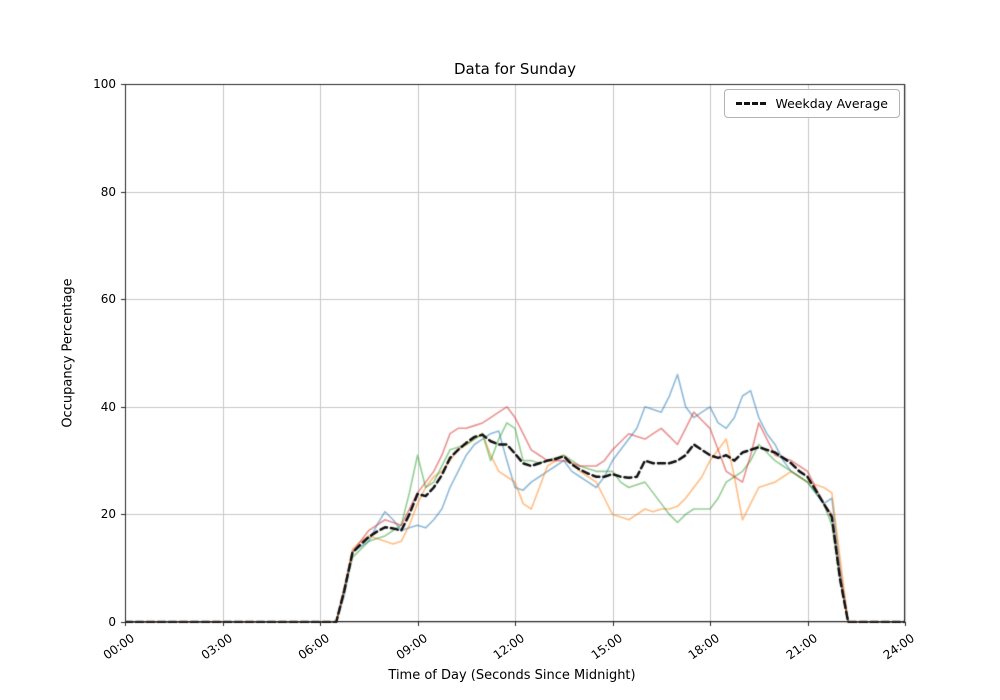 The image size is (1000, 700). Describe the element at coordinates (108, 514) in the screenshot. I see `y-tick-label: 20` at that location.